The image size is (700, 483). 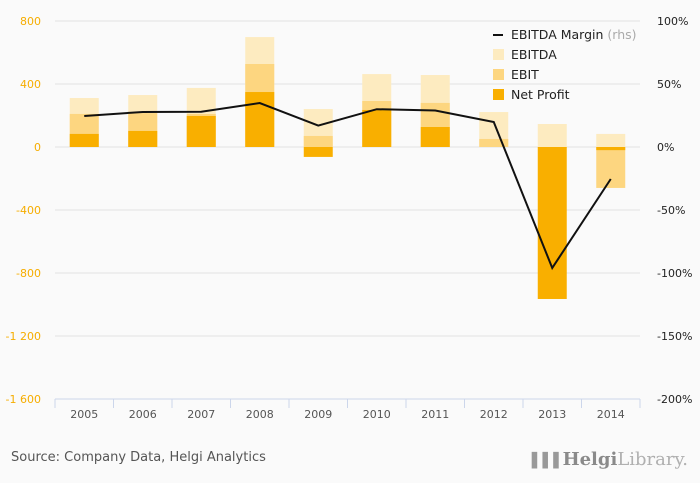 I want to click on x-tick-label: 2011, so click(x=435, y=414).